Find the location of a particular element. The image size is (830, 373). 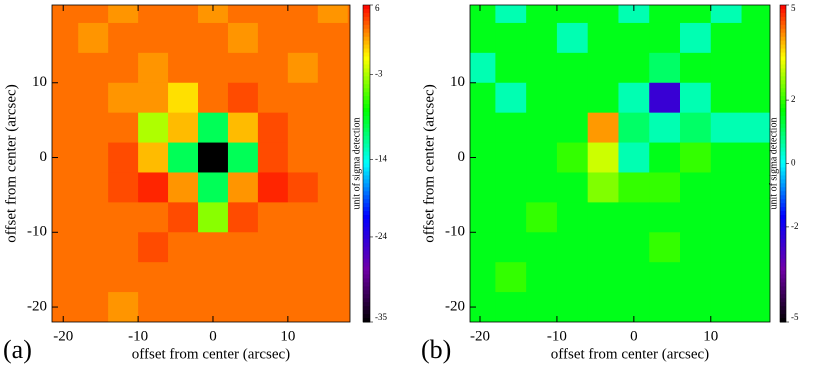

x-tick-label: 0 is located at coordinates (634, 336).